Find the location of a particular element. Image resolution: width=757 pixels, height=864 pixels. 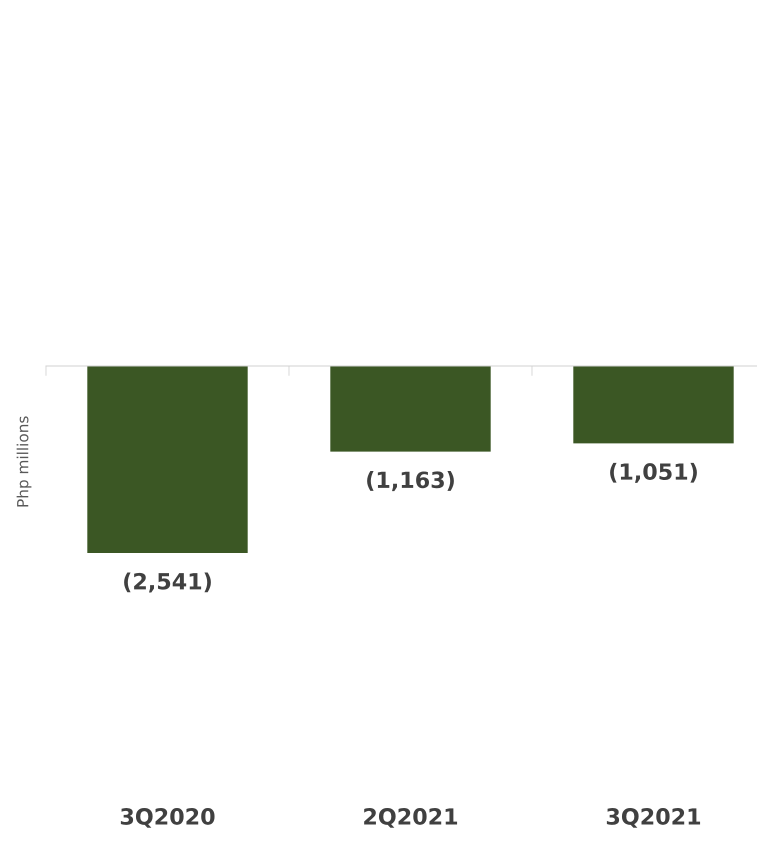

data-label: (1,051) is located at coordinates (653, 472).